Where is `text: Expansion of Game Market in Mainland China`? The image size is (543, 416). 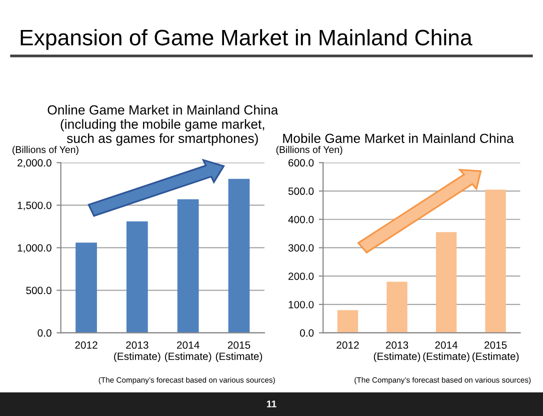 text: Expansion of Game Market in Mainland China is located at coordinates (246, 39).